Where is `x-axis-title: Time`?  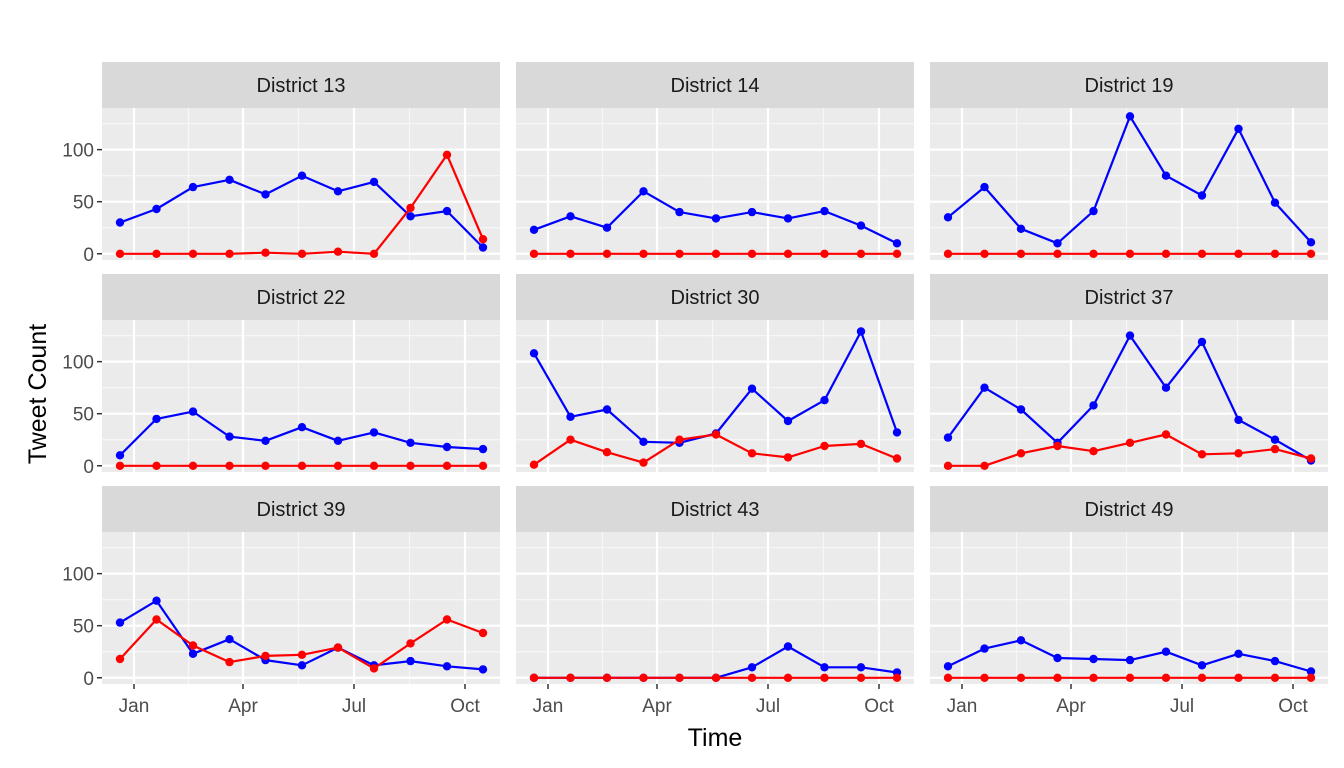
x-axis-title: Time is located at coordinates (715, 738).